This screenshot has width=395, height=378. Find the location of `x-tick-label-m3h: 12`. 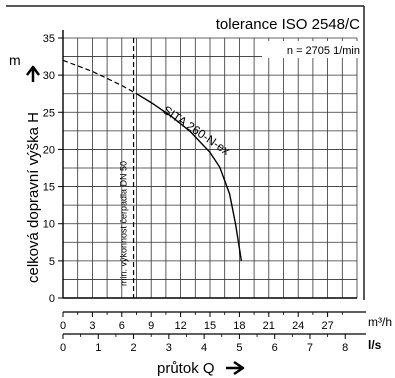

x-tick-label-m3h: 12 is located at coordinates (180, 326).